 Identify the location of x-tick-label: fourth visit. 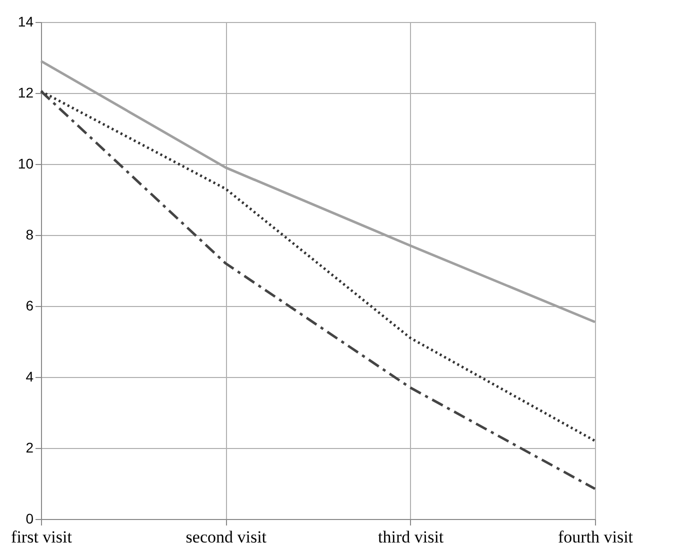
(596, 537).